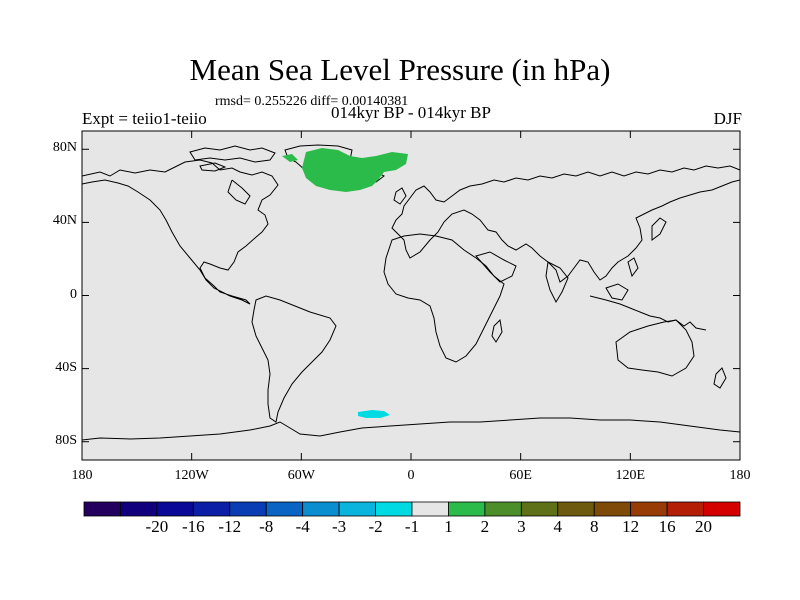  Describe the element at coordinates (339, 526) in the screenshot. I see `colorbar-label: -3` at that location.